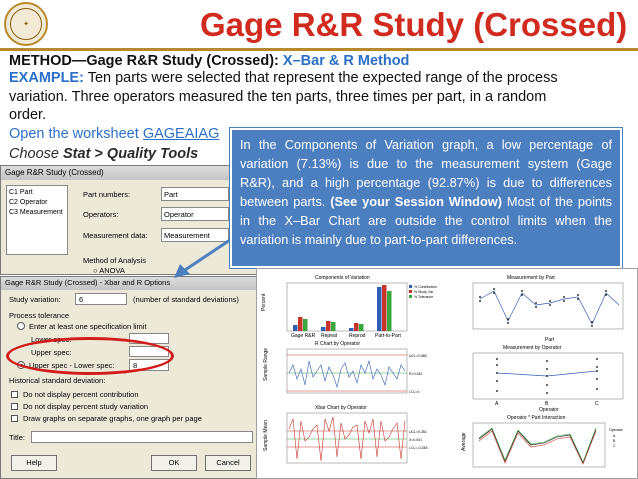  I want to click on pointer-arrow-icon, so click(205, 256).